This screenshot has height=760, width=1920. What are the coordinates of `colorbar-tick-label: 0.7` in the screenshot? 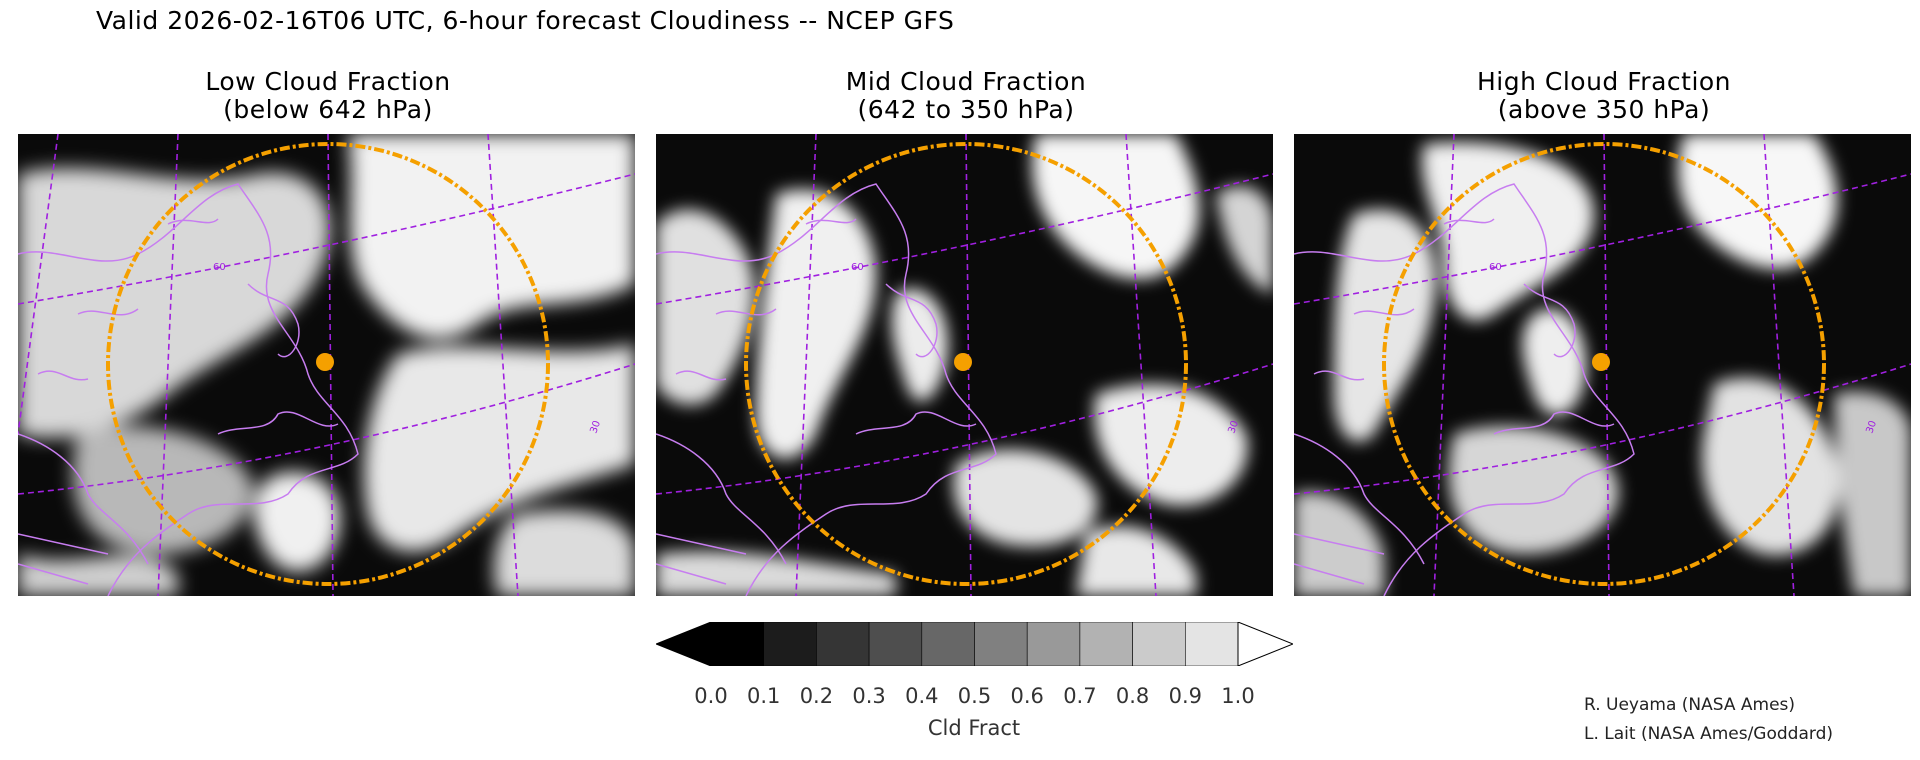 It's located at (1080, 696).